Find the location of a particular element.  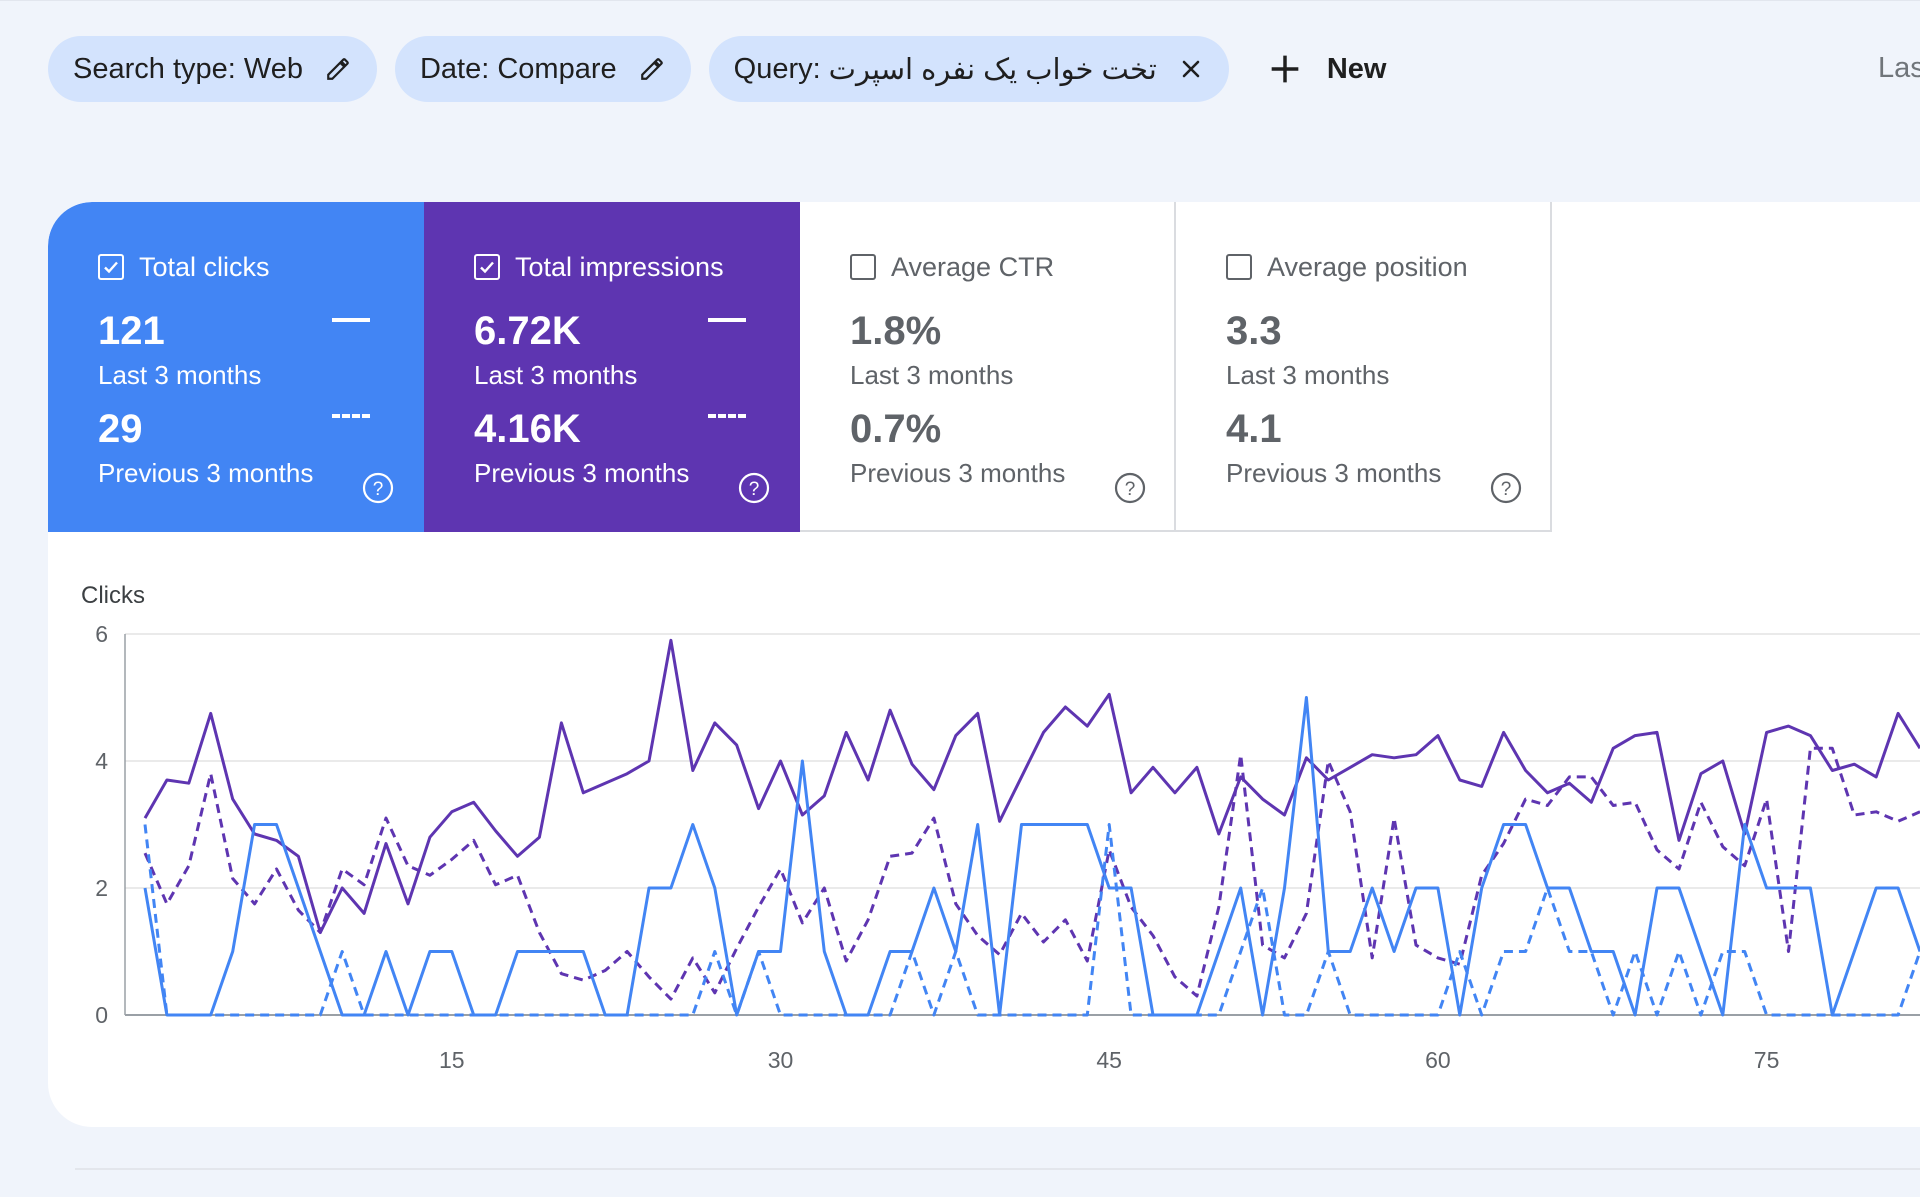

new-filter-button: New is located at coordinates (1328, 69).